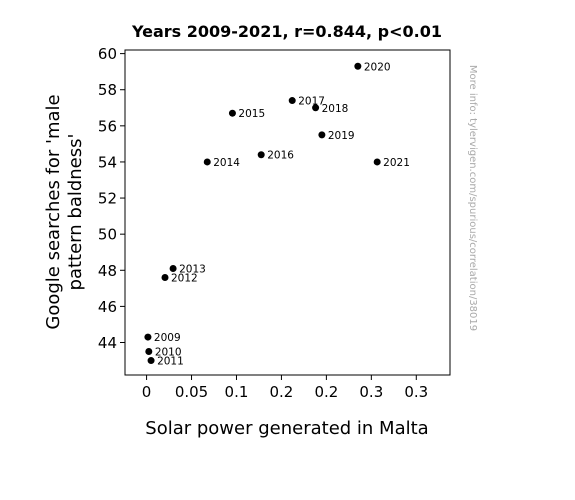 The width and height of the screenshot is (575, 500). What do you see at coordinates (107, 162) in the screenshot?
I see `y-tick-label: 54` at bounding box center [107, 162].